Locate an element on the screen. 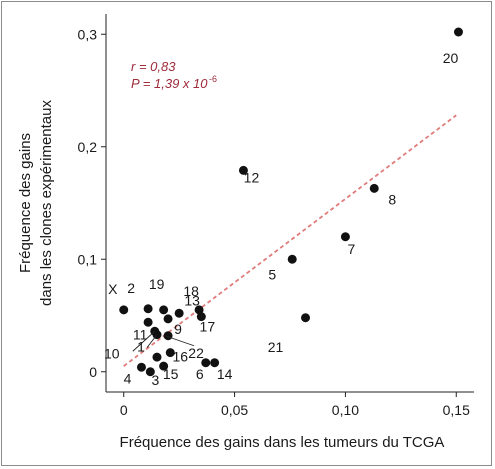  point-label: 15 is located at coordinates (171, 374).